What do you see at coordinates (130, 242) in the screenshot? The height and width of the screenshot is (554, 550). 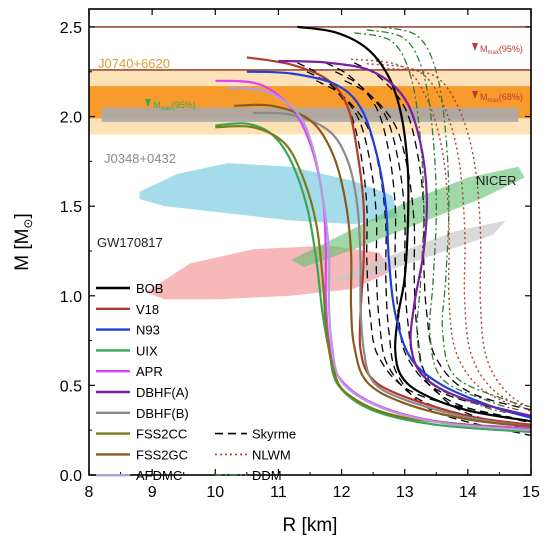 I see `gw170817-label: GW170817` at bounding box center [130, 242].